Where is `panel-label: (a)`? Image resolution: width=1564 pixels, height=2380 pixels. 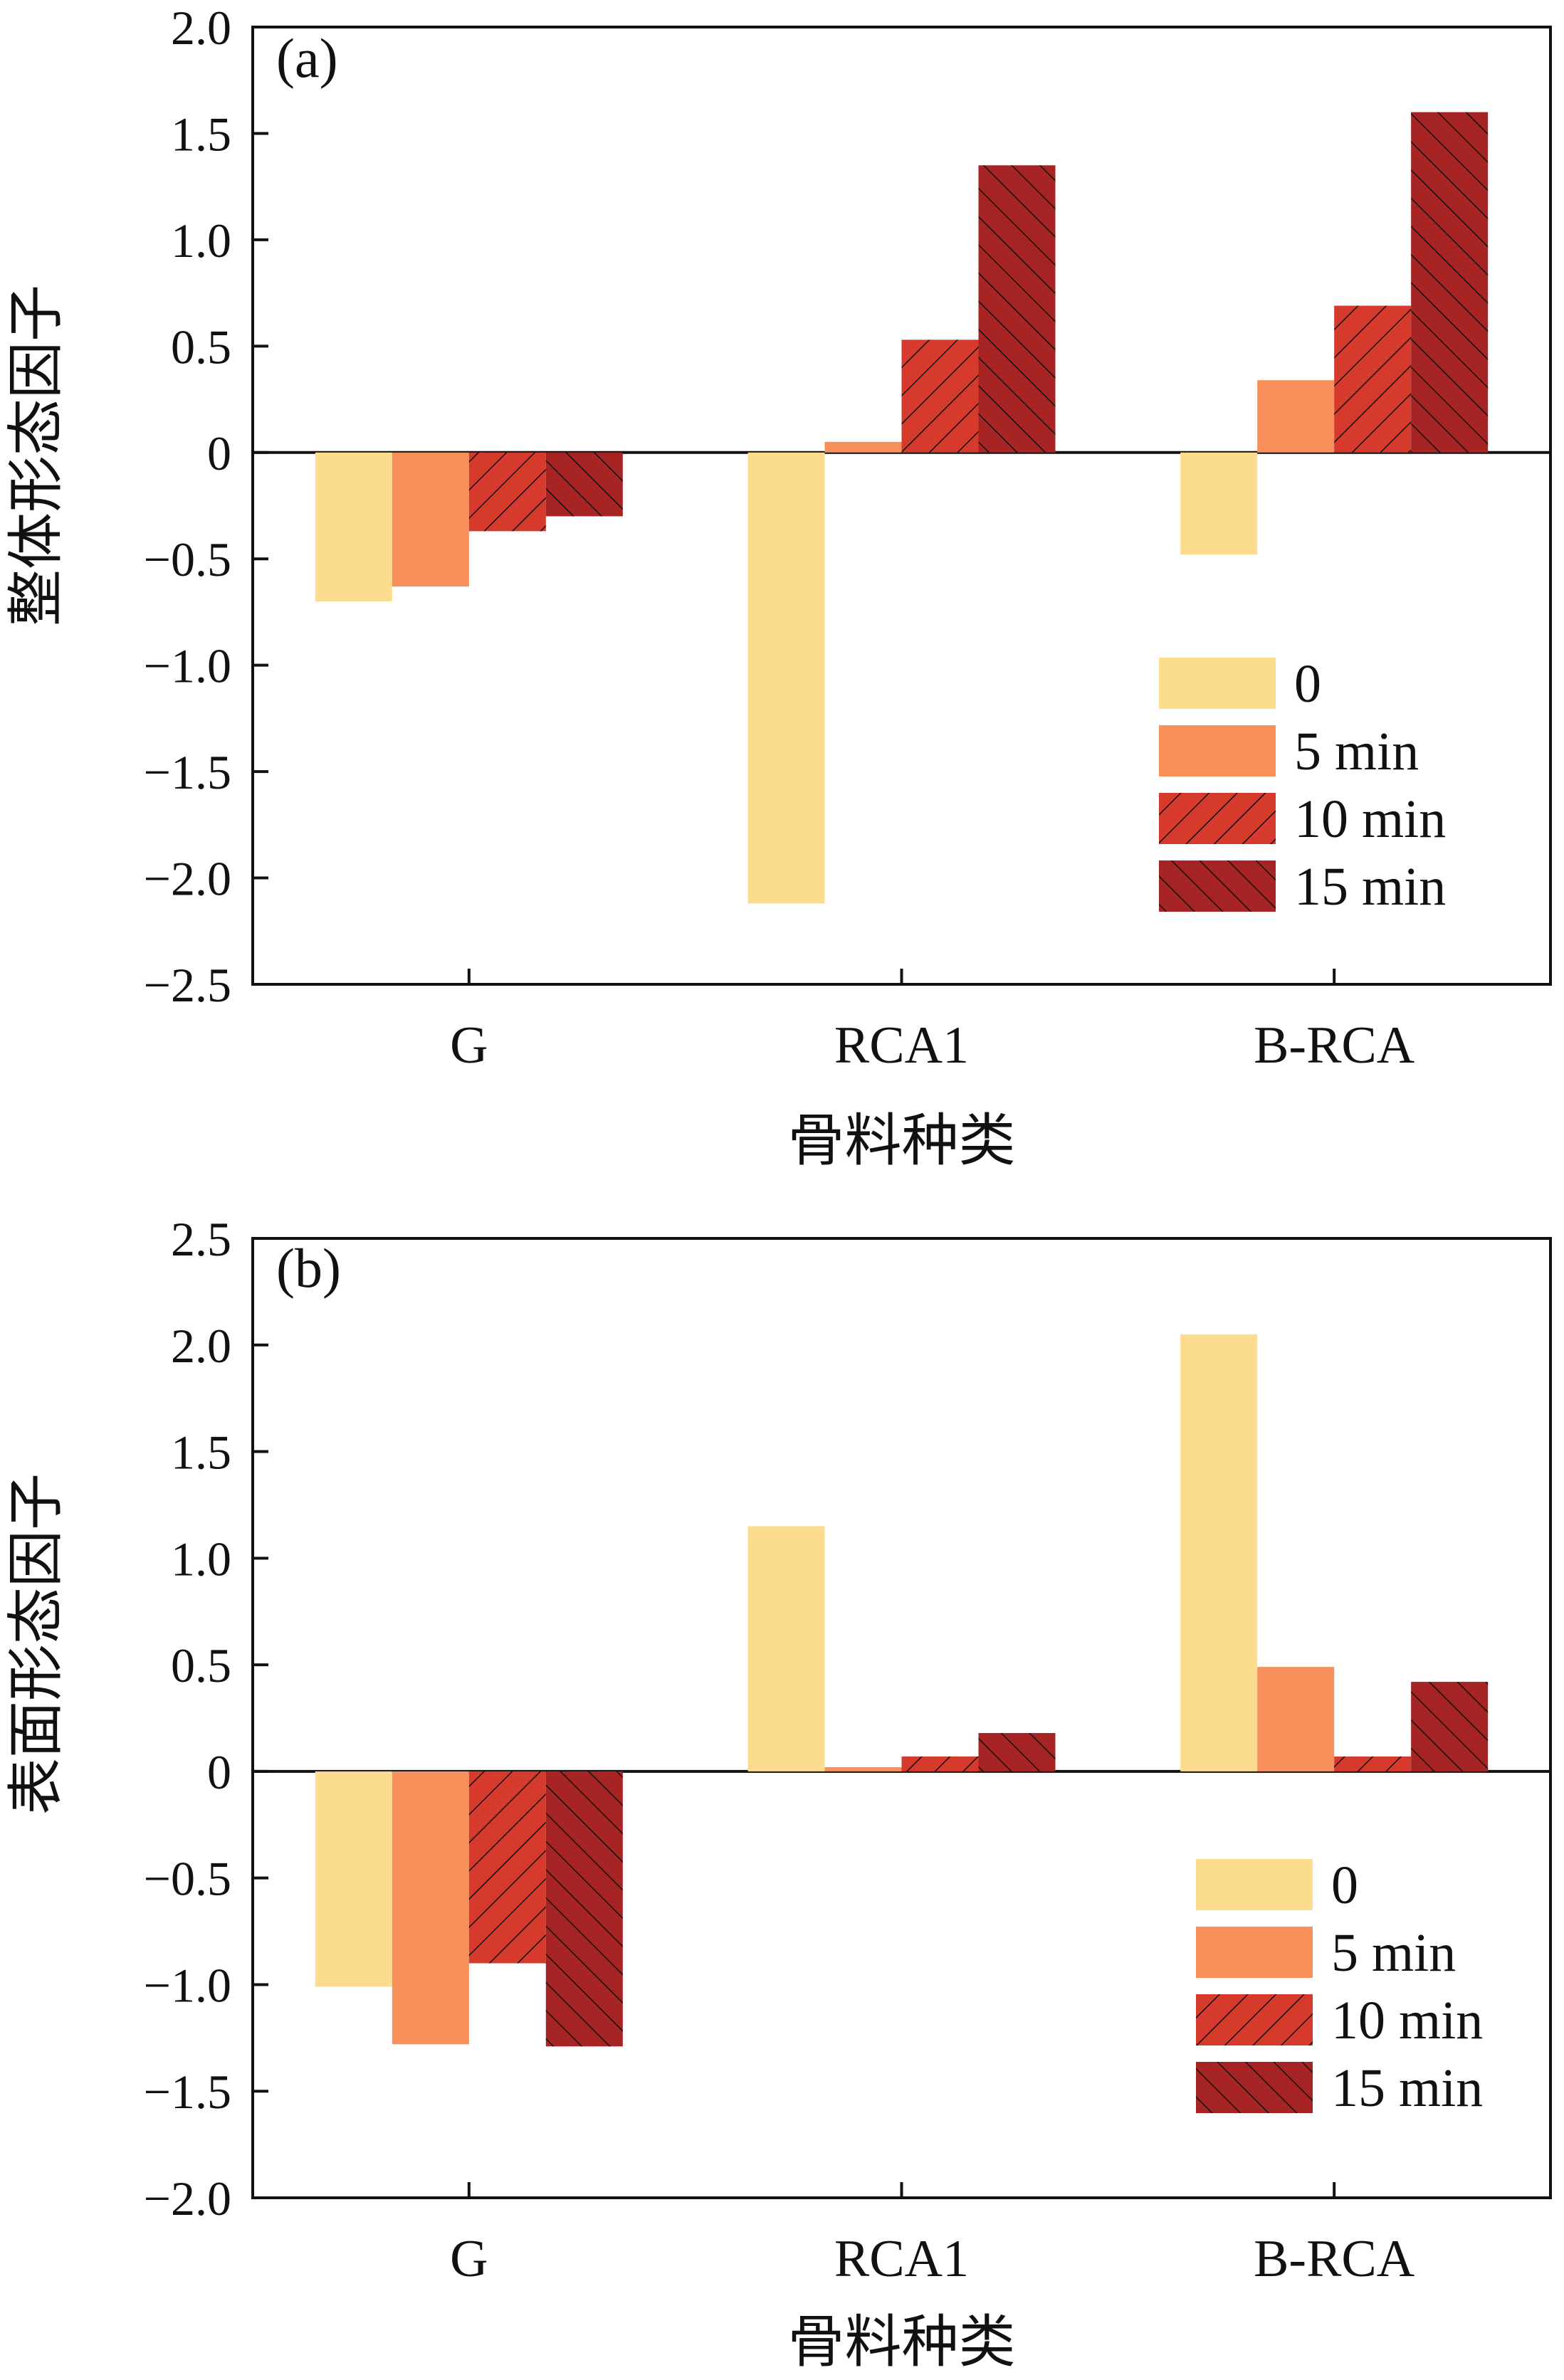 panel-label: (a) is located at coordinates (307, 58).